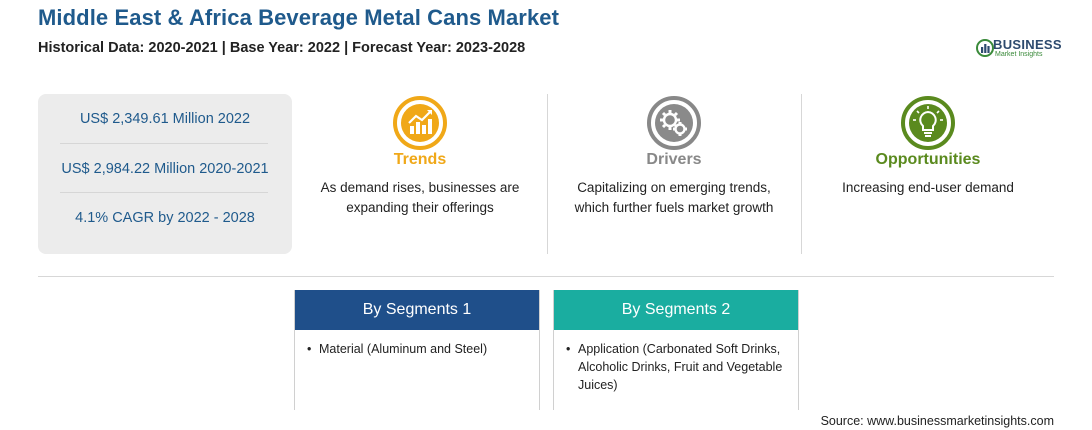 This screenshot has height=430, width=1092. Describe the element at coordinates (1019, 54) in the screenshot. I see `logo-subtext: Market Insights` at that location.